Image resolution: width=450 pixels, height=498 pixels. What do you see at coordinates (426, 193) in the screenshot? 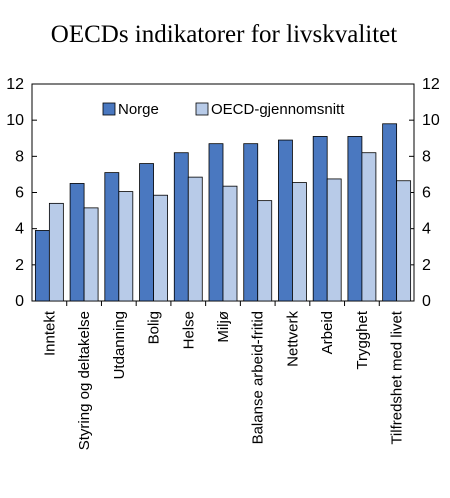
I see `y-tick-label-right: 6` at bounding box center [426, 193].